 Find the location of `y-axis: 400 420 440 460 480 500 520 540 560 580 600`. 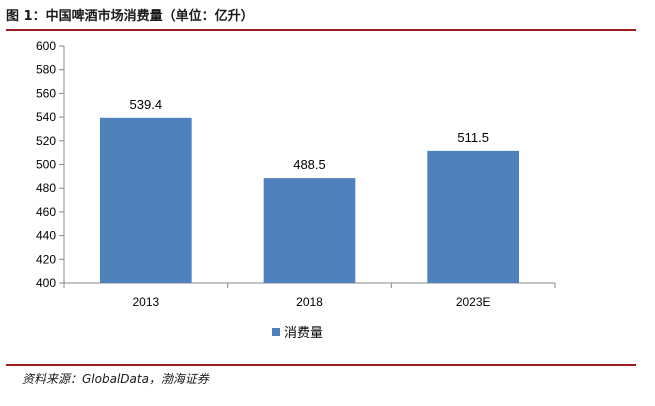

y-axis: 400 420 440 460 480 500 520 540 560 580 600 is located at coordinates (50, 164).